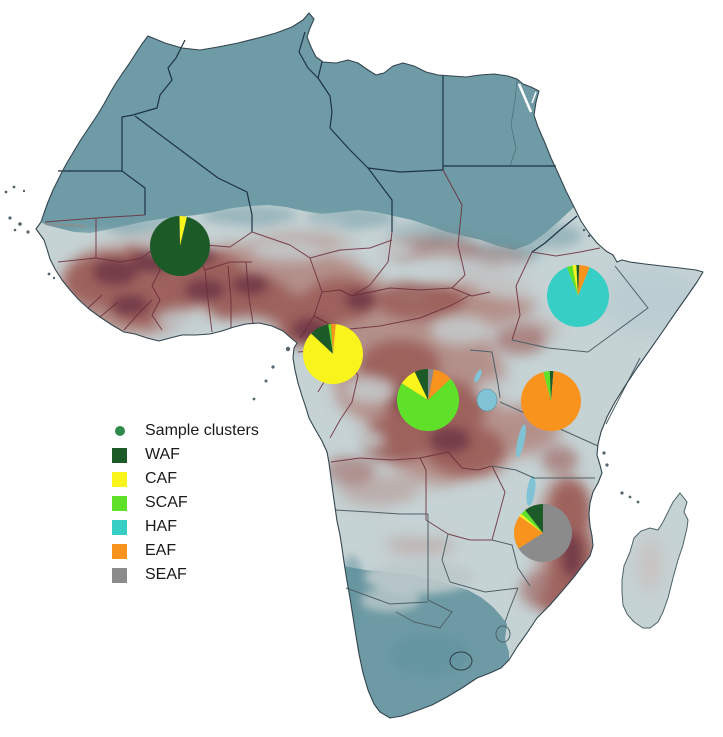 The image size is (723, 737). I want to click on legend-row-haf: HAF, so click(185, 527).